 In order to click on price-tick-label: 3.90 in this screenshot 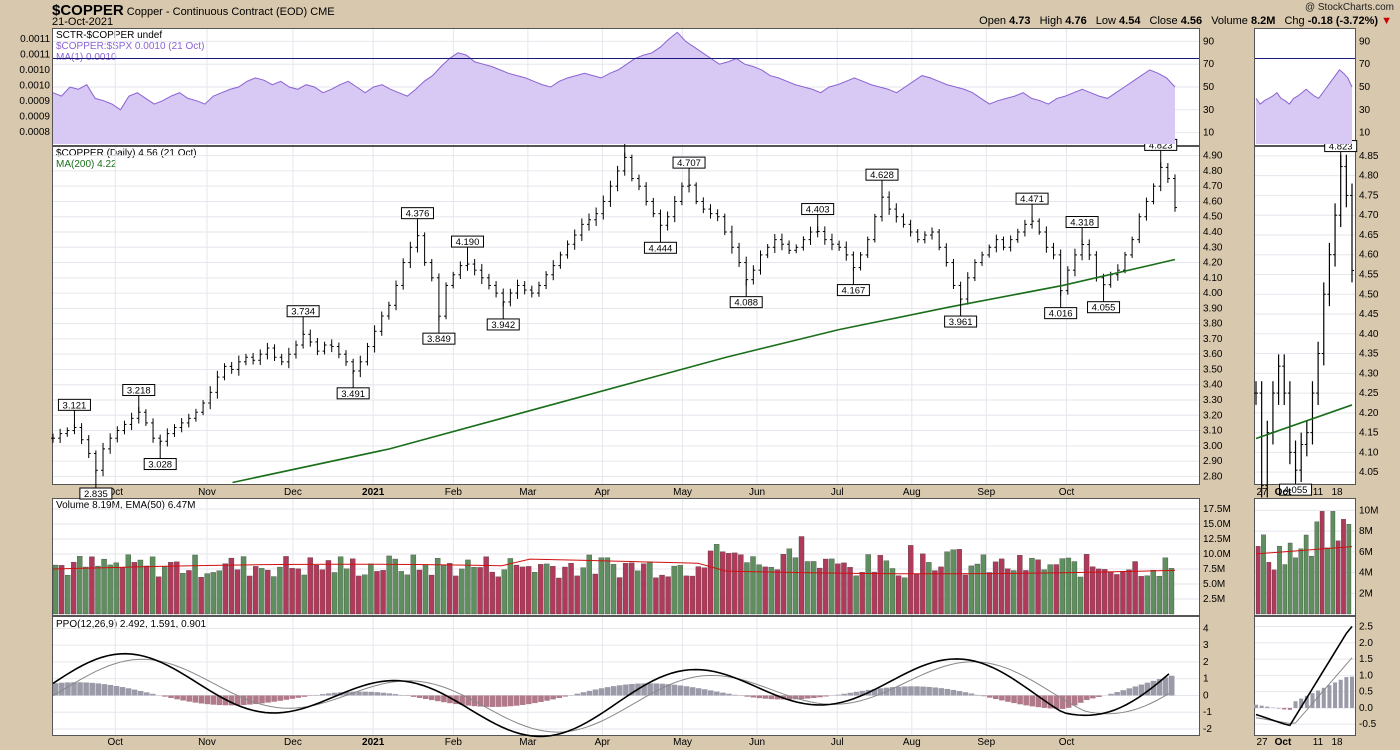, I will do `click(1213, 308)`.